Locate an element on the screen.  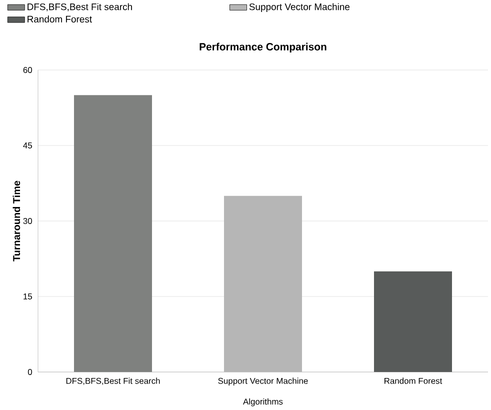
y-tick-label: 15 is located at coordinates (28, 297).